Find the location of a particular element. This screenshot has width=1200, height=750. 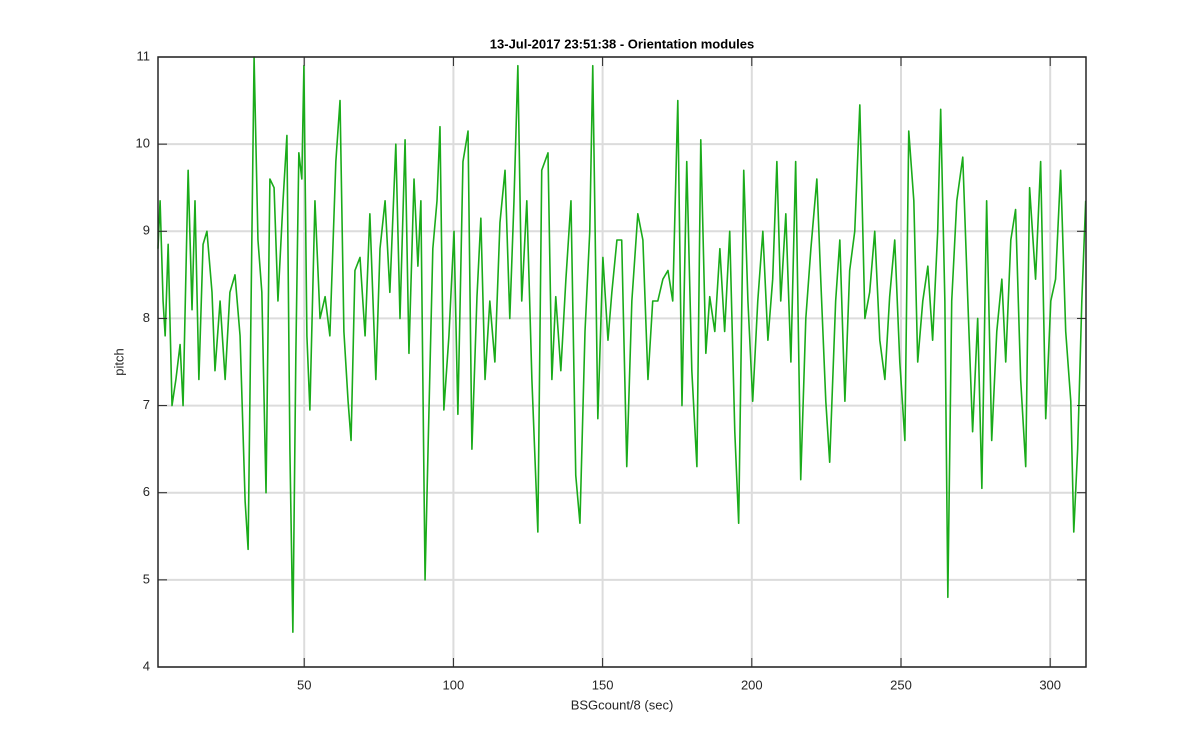

x-tick-label: 300 is located at coordinates (1050, 684).